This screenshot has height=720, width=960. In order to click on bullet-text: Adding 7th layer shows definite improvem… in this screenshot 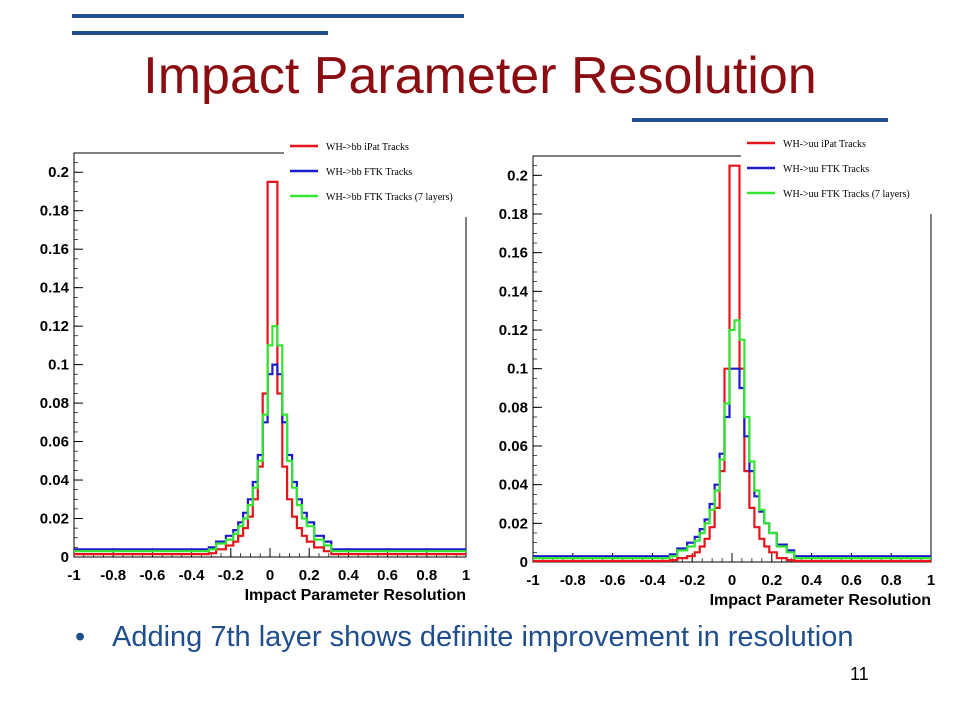, I will do `click(483, 637)`.